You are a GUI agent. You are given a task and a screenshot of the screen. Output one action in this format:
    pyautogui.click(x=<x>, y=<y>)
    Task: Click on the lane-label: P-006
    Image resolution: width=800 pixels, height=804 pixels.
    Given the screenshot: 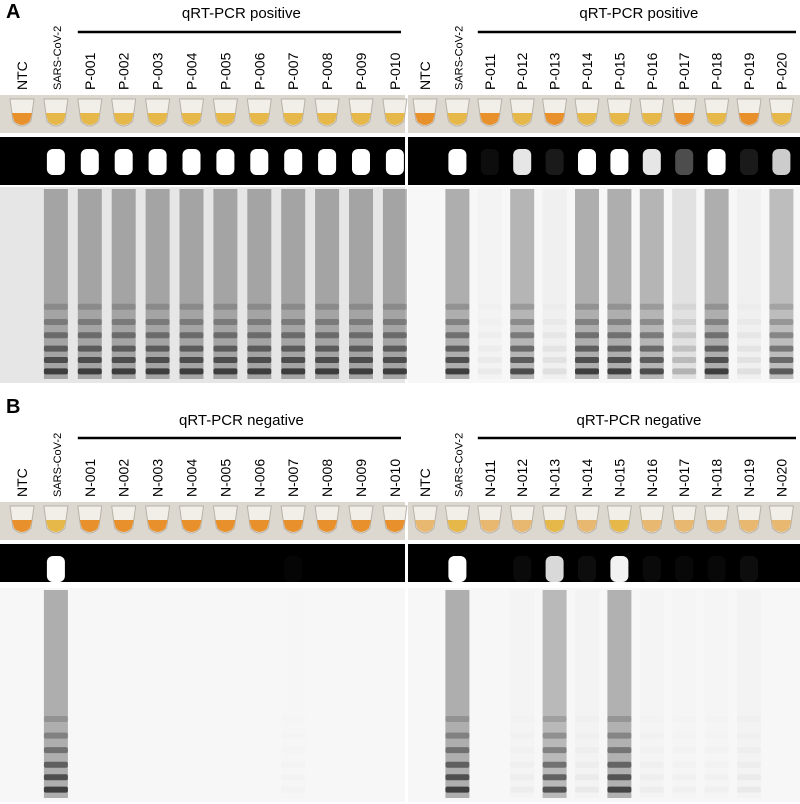 What is the action you would take?
    pyautogui.click(x=259, y=71)
    